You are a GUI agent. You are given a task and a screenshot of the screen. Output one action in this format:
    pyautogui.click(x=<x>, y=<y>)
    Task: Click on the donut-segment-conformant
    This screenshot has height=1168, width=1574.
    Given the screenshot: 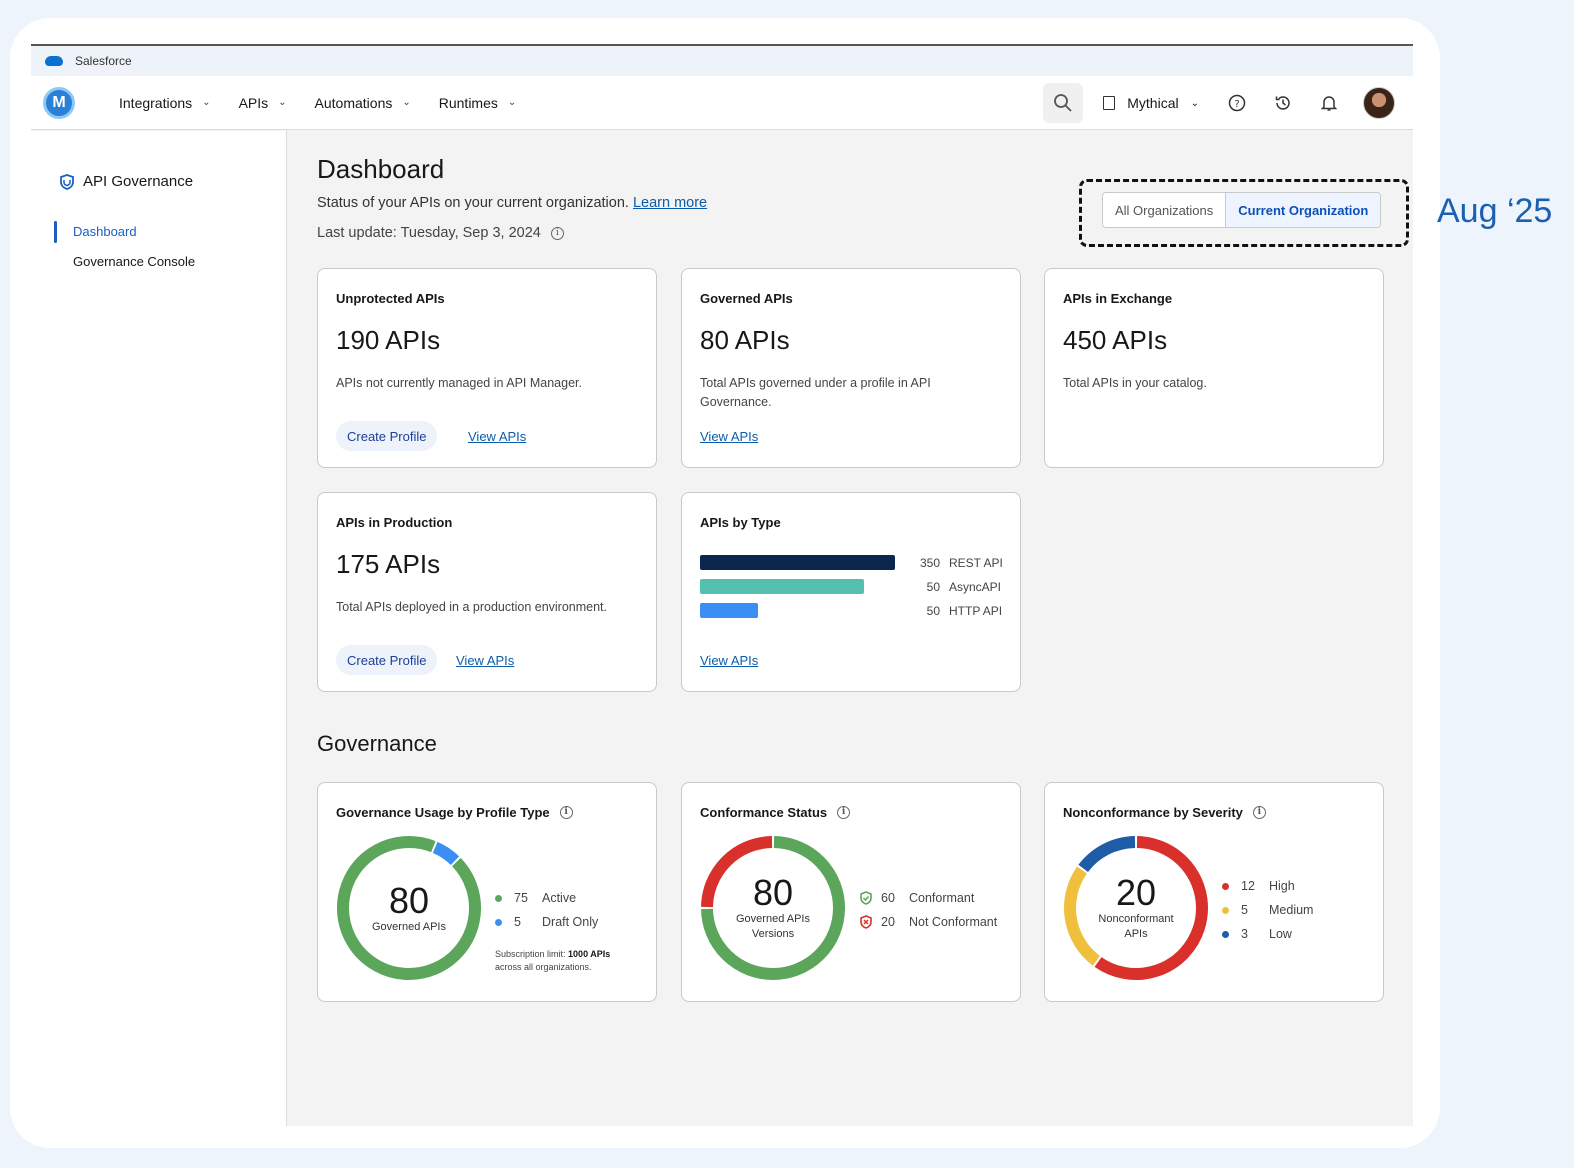 What is the action you would take?
    pyautogui.click(x=773, y=908)
    